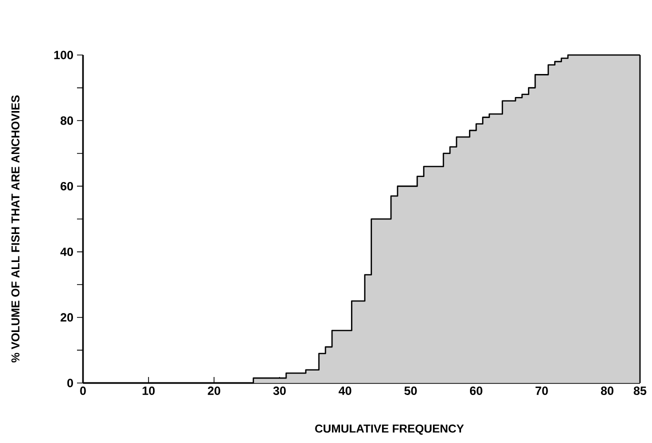 This screenshot has width=652, height=443. What do you see at coordinates (70, 383) in the screenshot?
I see `y-tick-label: 0` at bounding box center [70, 383].